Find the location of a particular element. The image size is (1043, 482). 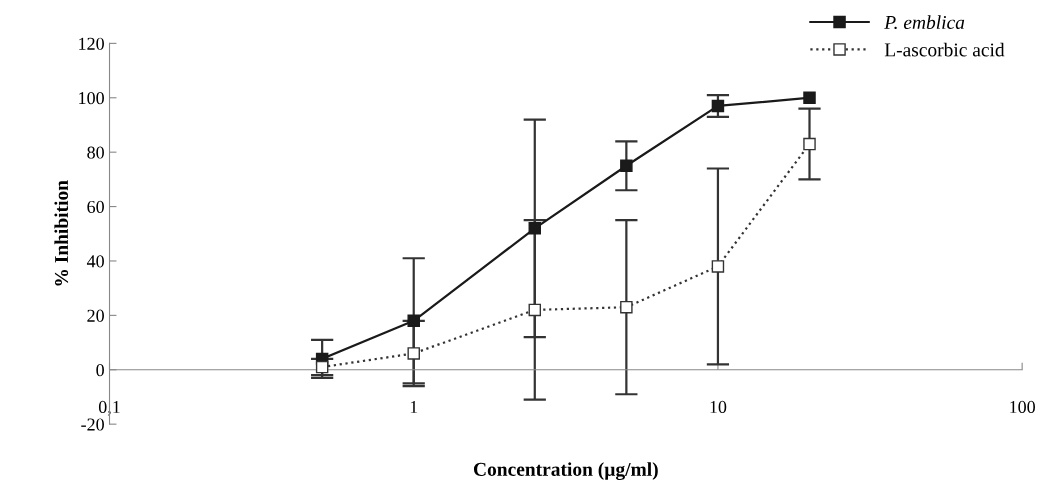

x-axis-title: Concentration (µg/ml) is located at coordinates (565, 471).